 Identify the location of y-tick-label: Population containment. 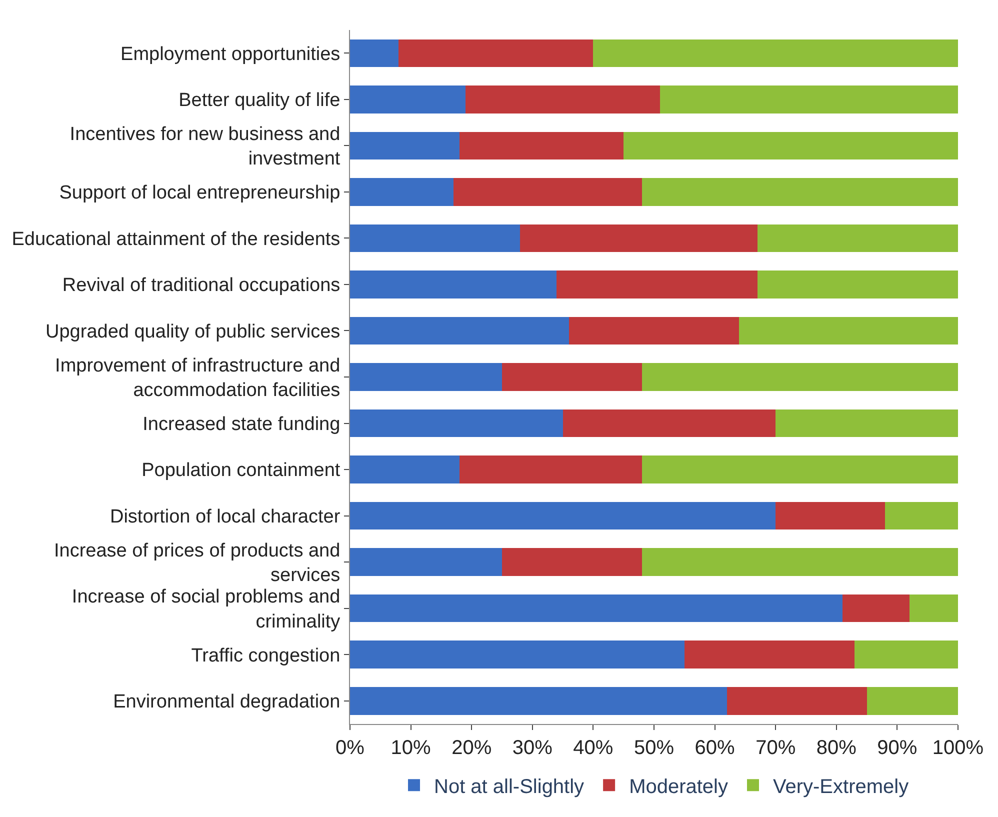
(241, 471).